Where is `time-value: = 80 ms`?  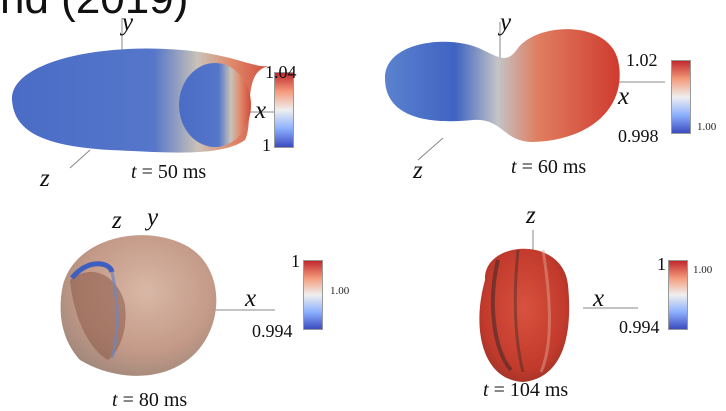 time-value: = 80 ms is located at coordinates (152, 400).